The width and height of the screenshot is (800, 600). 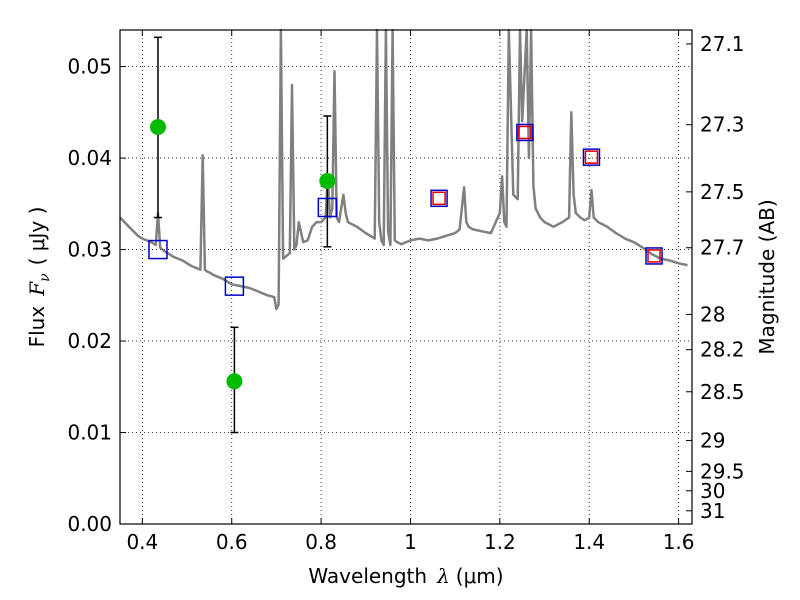 I want to click on mag-tick-label: 29, so click(x=712, y=441).